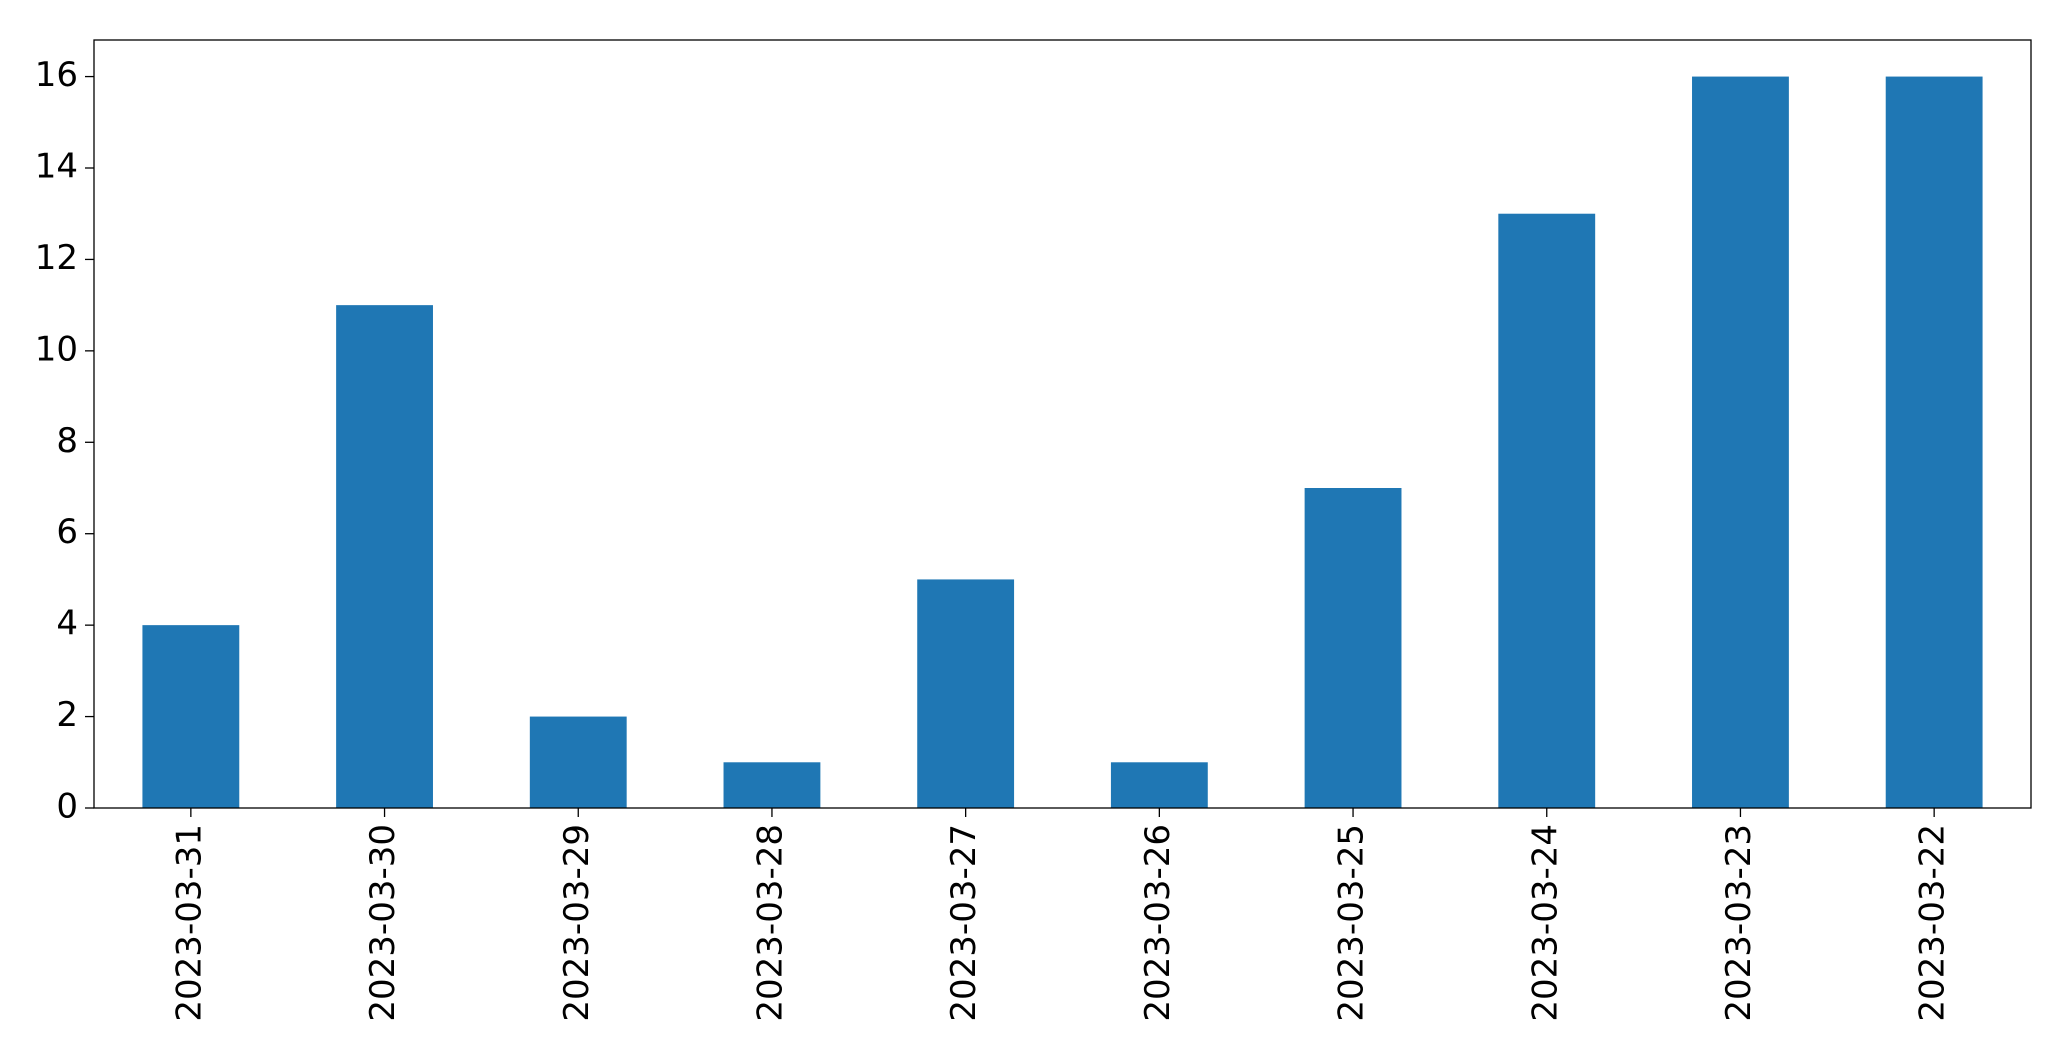 This screenshot has height=1061, width=2071. Describe the element at coordinates (964, 923) in the screenshot. I see `x-tick-label: 2023-03-27` at that location.